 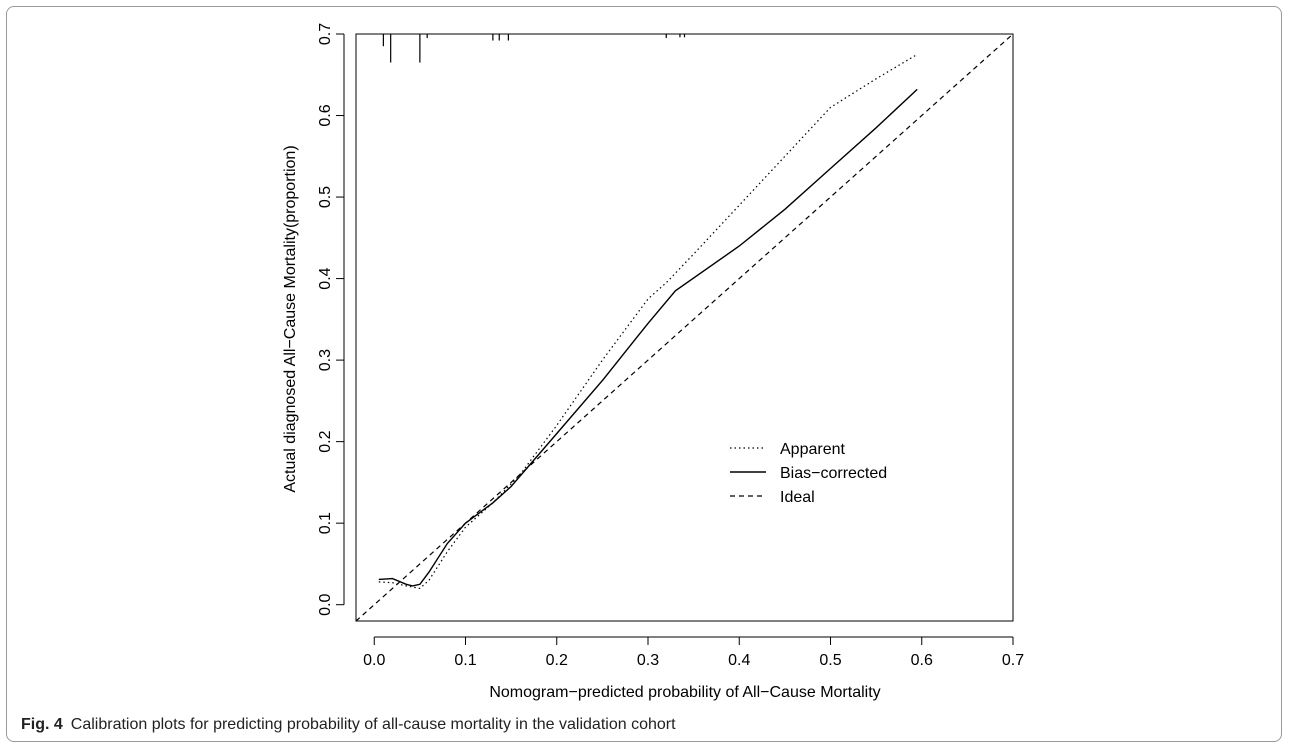 I want to click on legend-label: Bias−corrected, so click(x=833, y=473).